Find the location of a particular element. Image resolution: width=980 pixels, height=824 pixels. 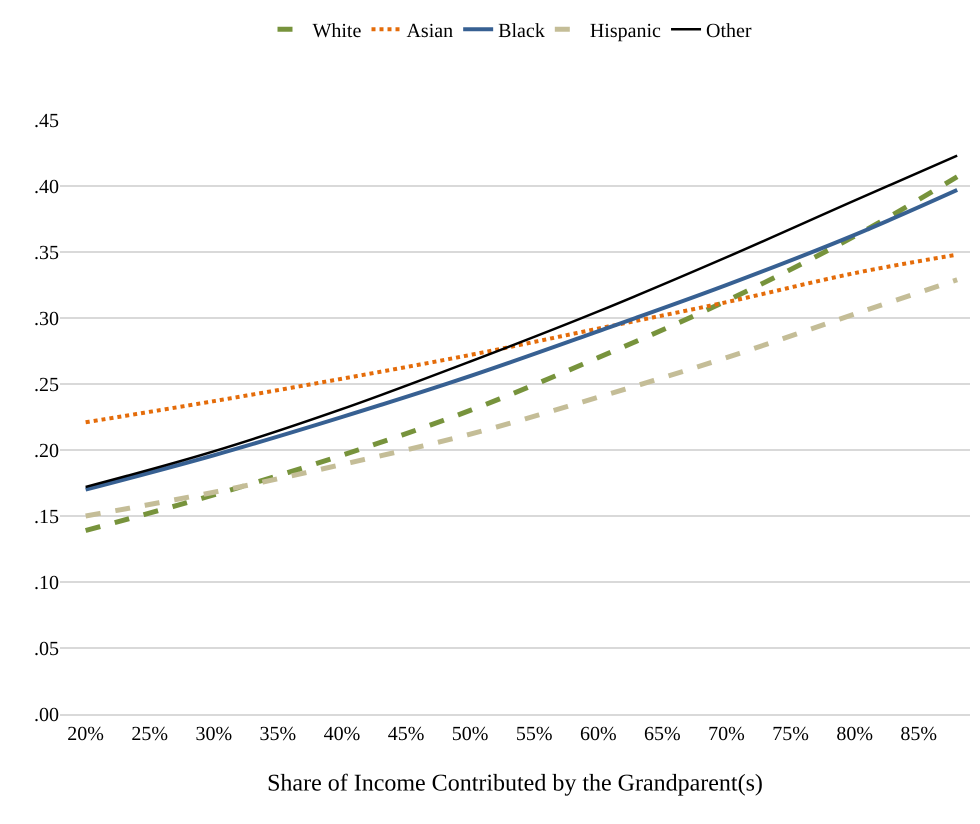

legend-label: White is located at coordinates (337, 31).